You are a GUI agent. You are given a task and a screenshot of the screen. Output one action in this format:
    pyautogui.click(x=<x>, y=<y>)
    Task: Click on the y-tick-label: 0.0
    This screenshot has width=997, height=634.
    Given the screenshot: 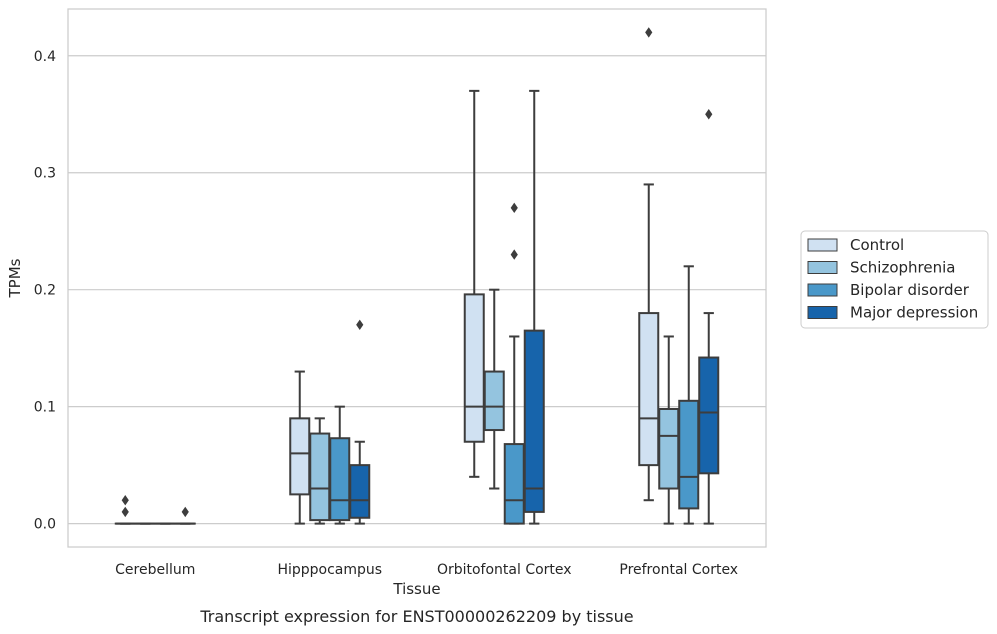 What is the action you would take?
    pyautogui.click(x=45, y=525)
    